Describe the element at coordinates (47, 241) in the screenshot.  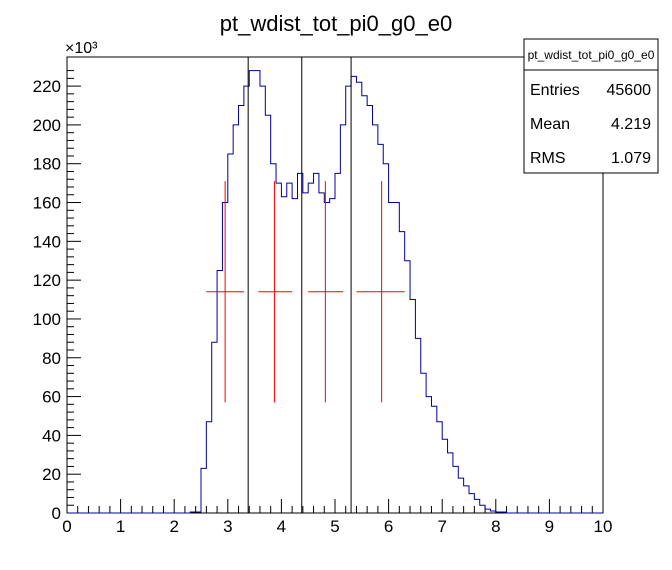
I see `y-tick-label: 140` at that location.